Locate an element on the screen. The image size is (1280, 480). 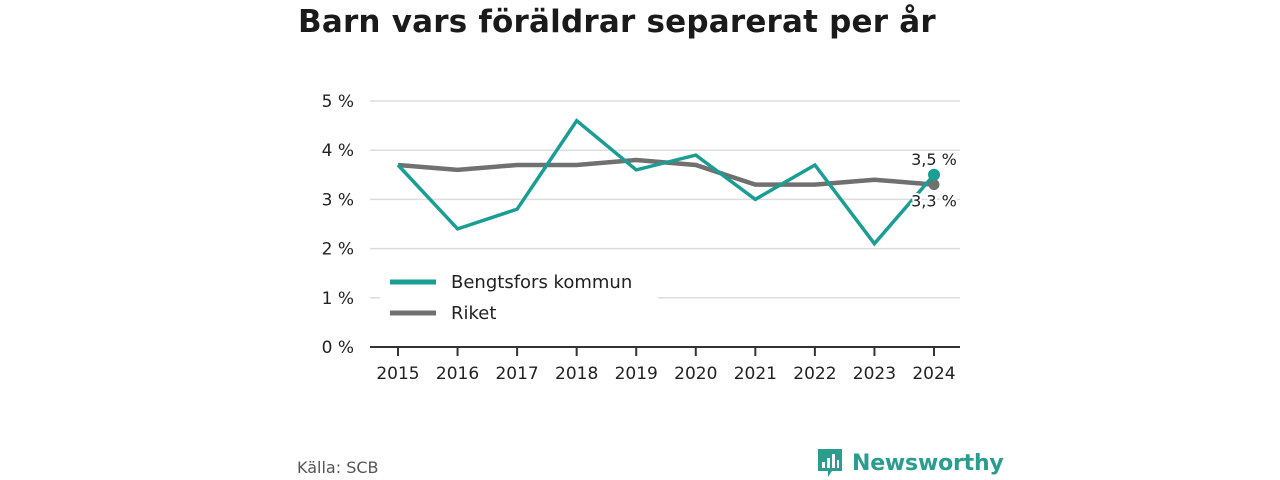
x-tick-label: 2018 is located at coordinates (576, 374).